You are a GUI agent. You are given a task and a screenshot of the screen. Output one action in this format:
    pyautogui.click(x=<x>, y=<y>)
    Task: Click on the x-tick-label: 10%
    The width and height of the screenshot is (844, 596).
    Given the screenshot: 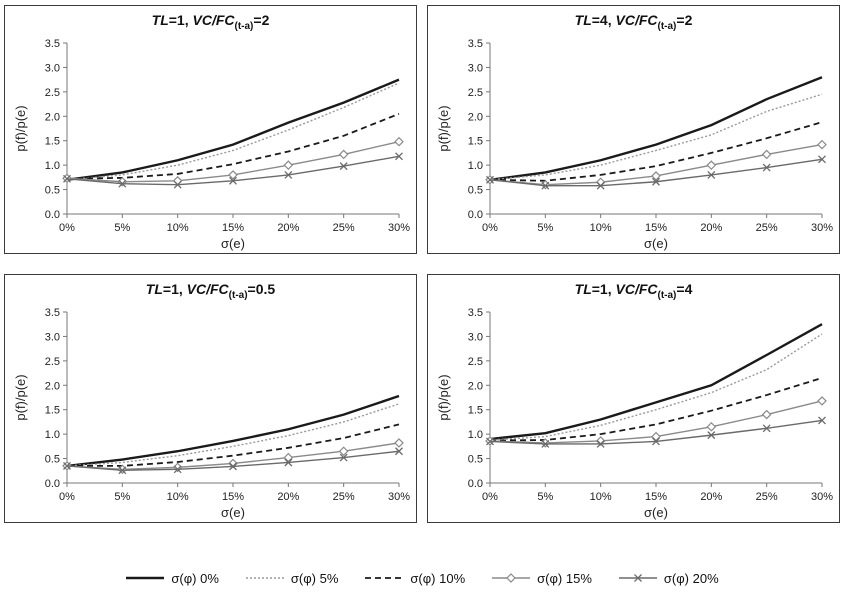 What is the action you would take?
    pyautogui.click(x=601, y=228)
    